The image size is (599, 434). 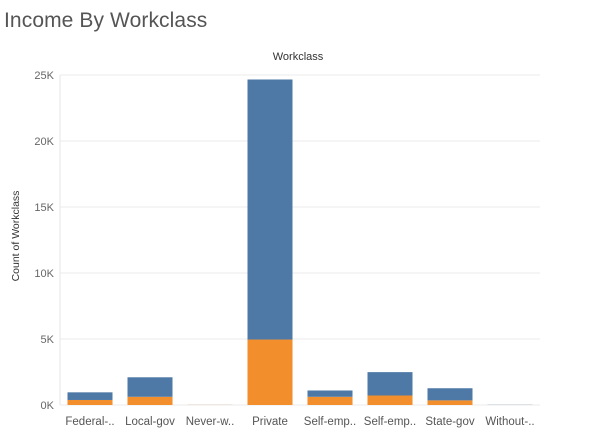 What do you see at coordinates (89, 422) in the screenshot?
I see `x-tick-label: Federal-..` at bounding box center [89, 422].